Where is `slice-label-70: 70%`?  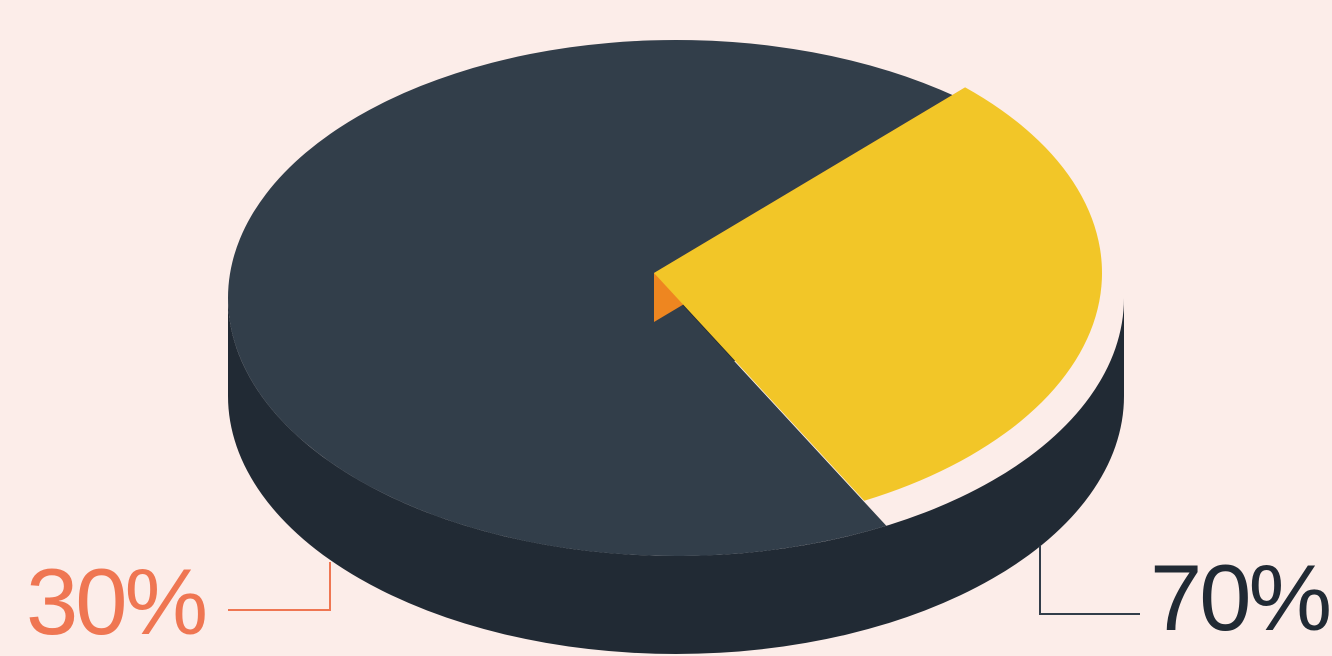 slice-label-70: 70% is located at coordinates (1240, 597).